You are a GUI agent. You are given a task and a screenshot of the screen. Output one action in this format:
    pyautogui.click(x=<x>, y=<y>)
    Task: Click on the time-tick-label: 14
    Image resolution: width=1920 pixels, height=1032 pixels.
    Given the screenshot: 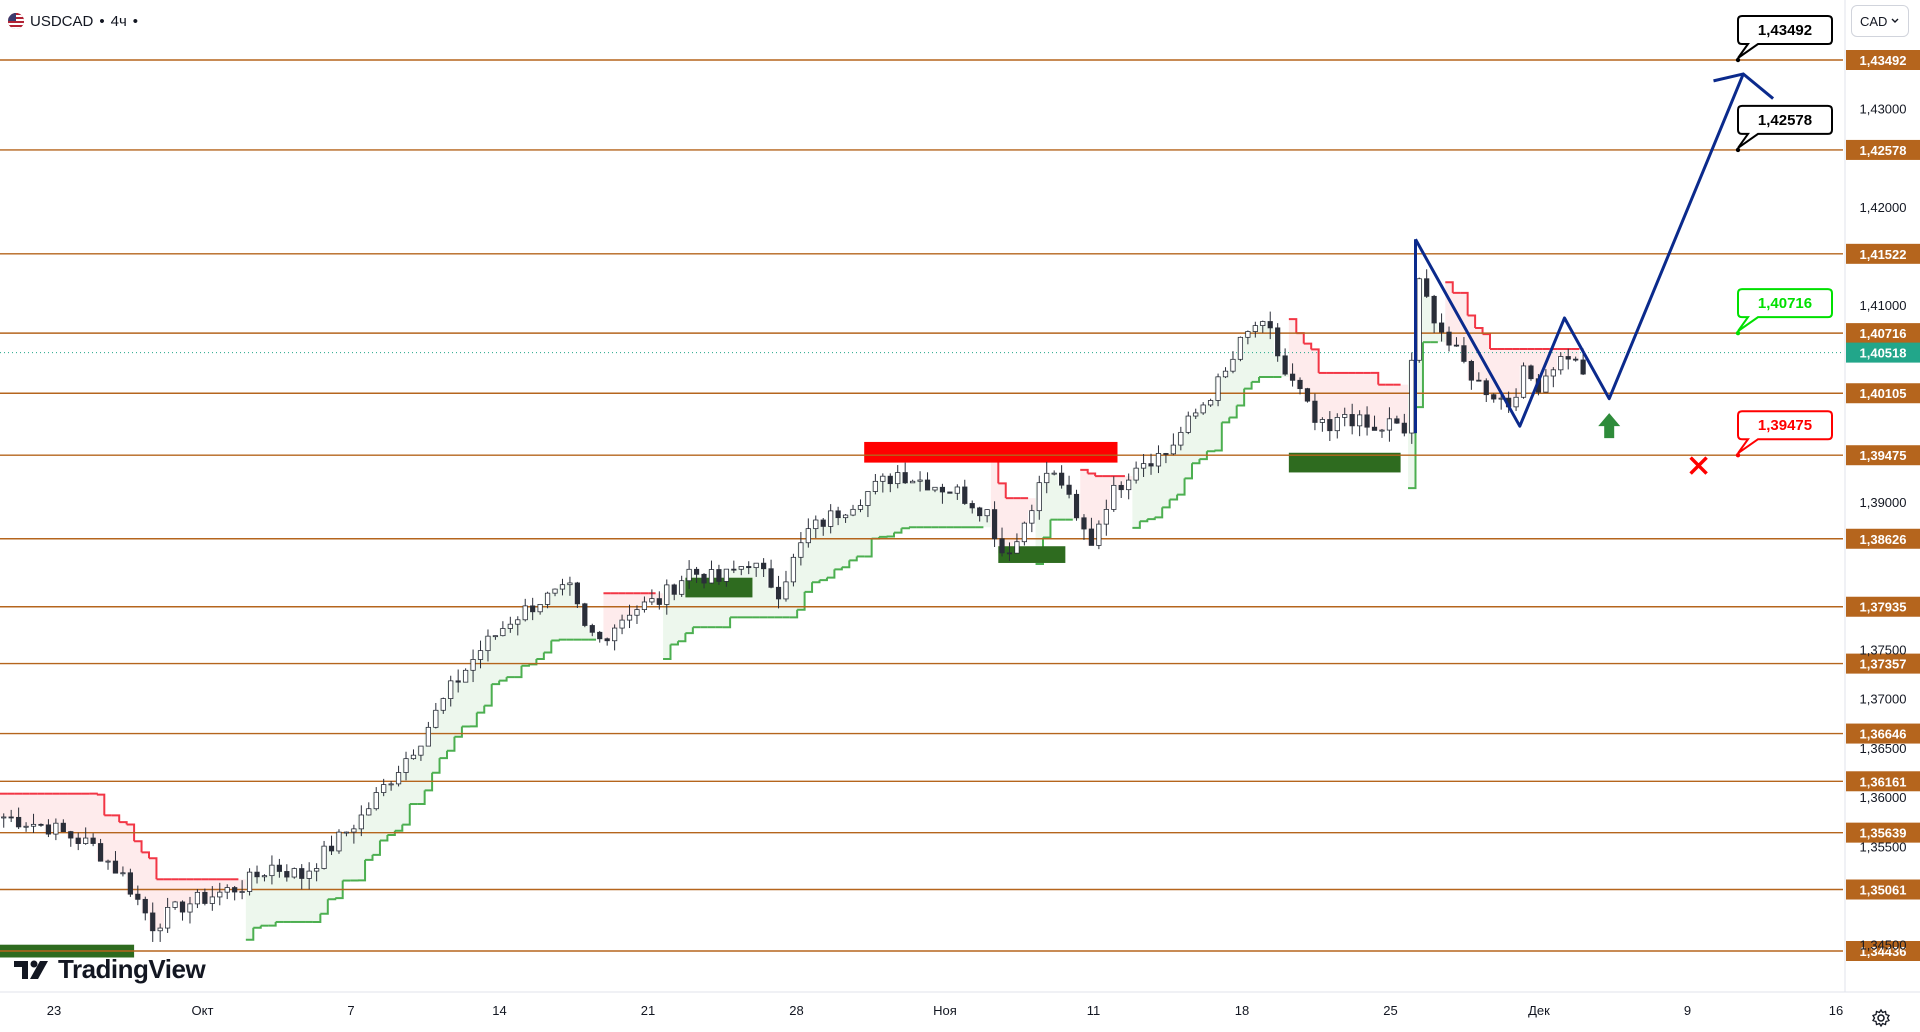 What is the action you would take?
    pyautogui.click(x=499, y=1010)
    